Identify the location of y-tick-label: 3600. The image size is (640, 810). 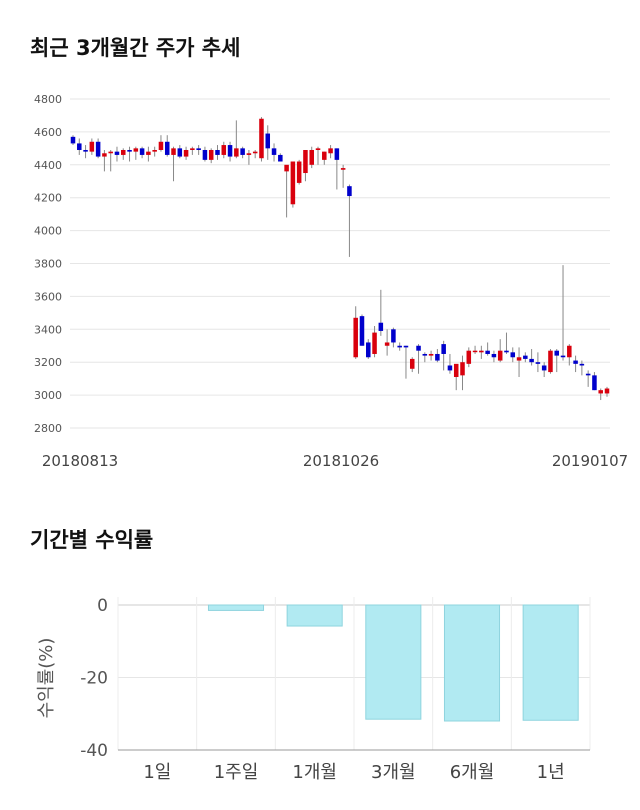
(48, 296).